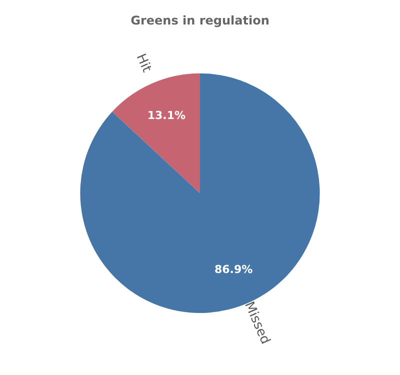 The width and height of the screenshot is (400, 375). I want to click on data-label: 86.9%, so click(233, 269).